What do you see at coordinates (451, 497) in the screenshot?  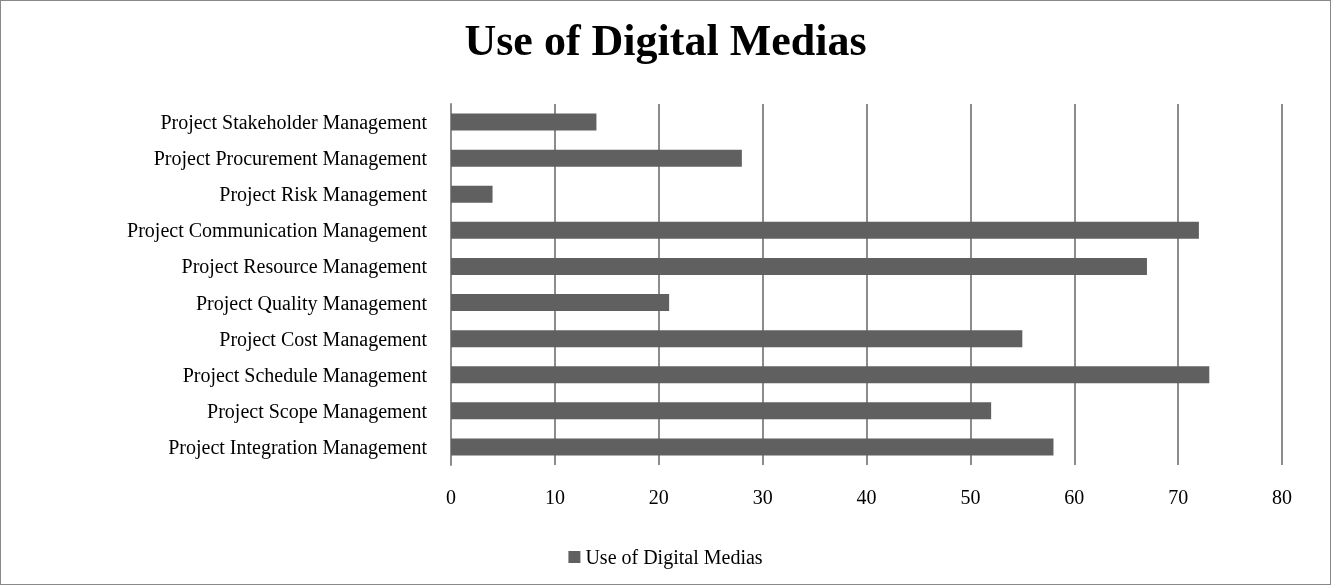 I see `x-tick-label: 0` at bounding box center [451, 497].